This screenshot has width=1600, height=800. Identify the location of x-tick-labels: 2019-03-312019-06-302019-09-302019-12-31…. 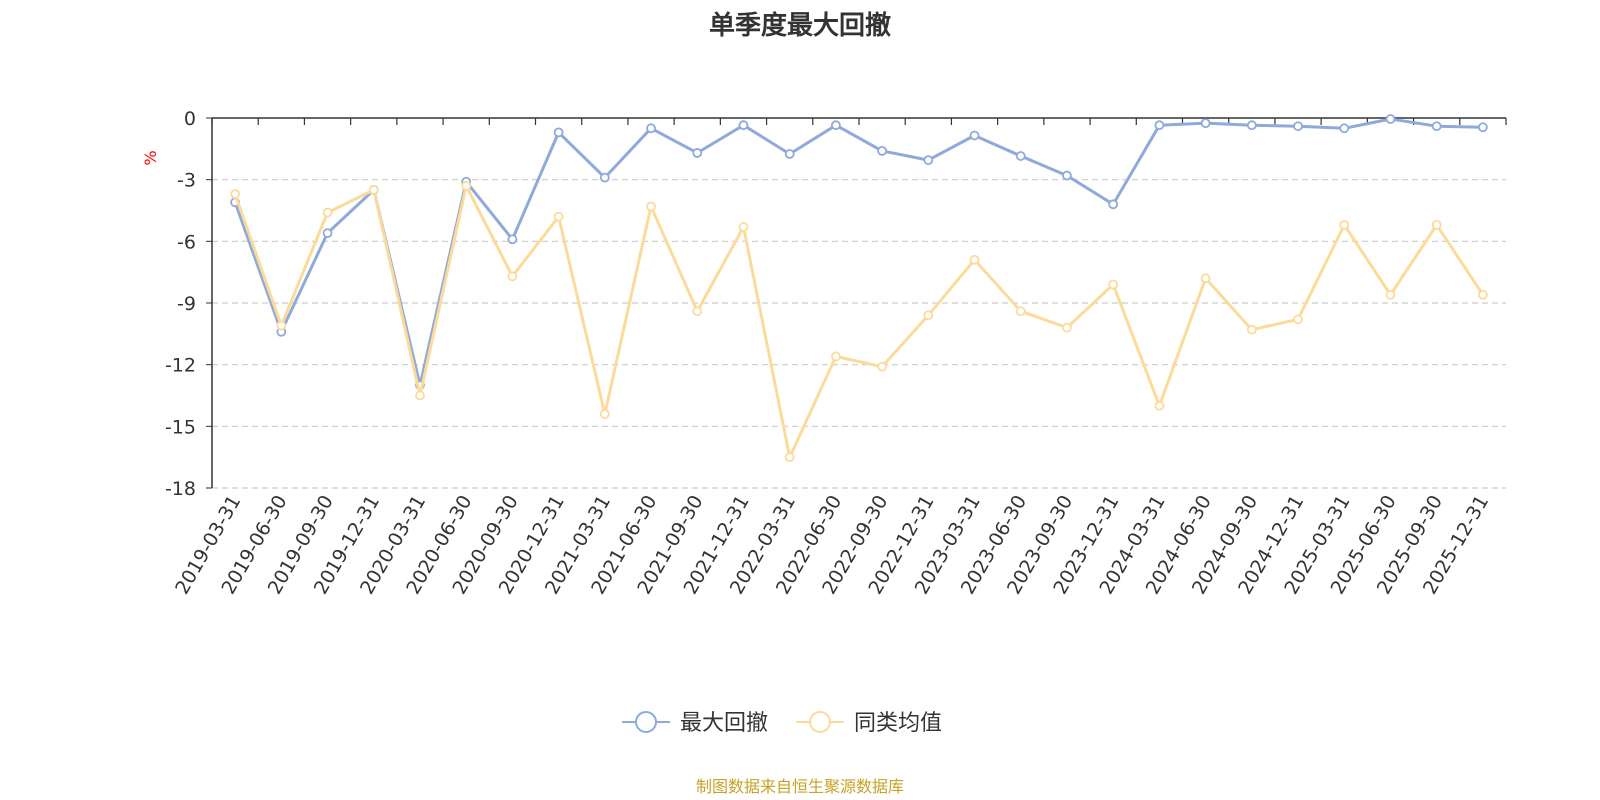
(832, 544).